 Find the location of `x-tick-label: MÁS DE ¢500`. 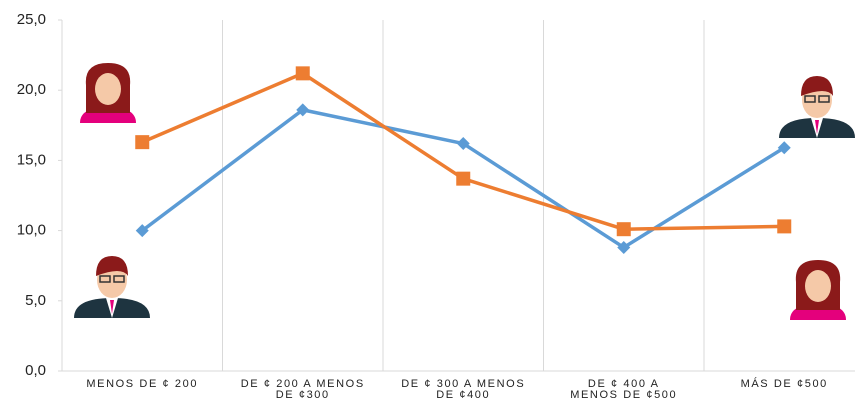

x-tick-label: MÁS DE ¢500 is located at coordinates (784, 384).